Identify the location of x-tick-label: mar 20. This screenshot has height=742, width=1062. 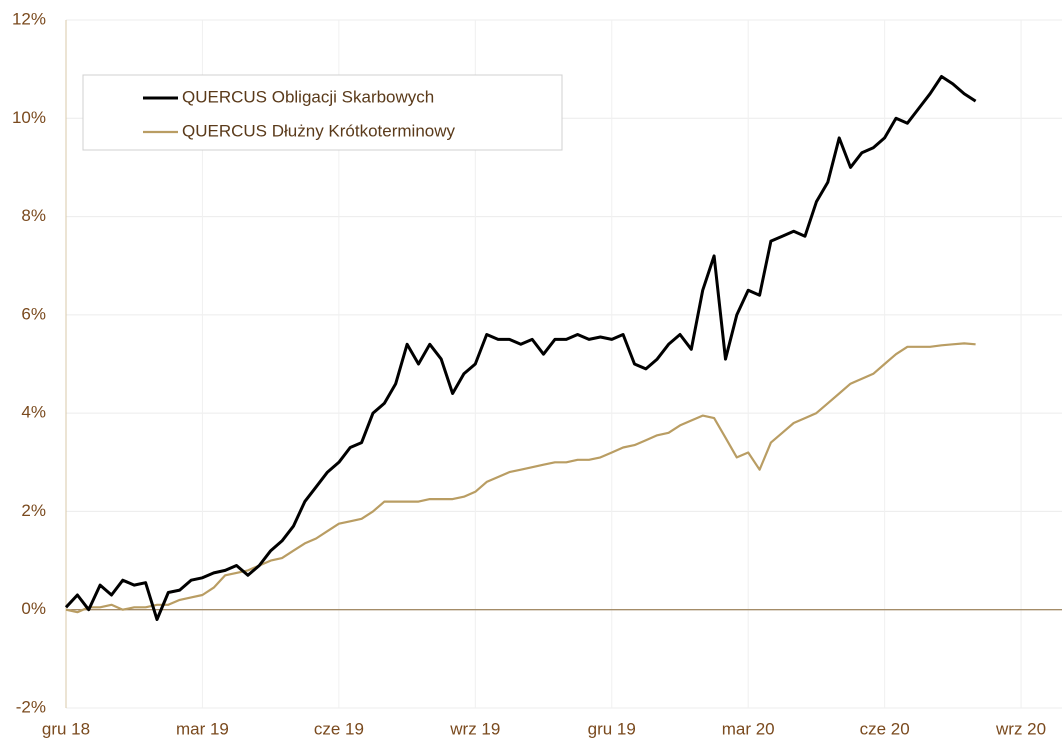
(748, 728).